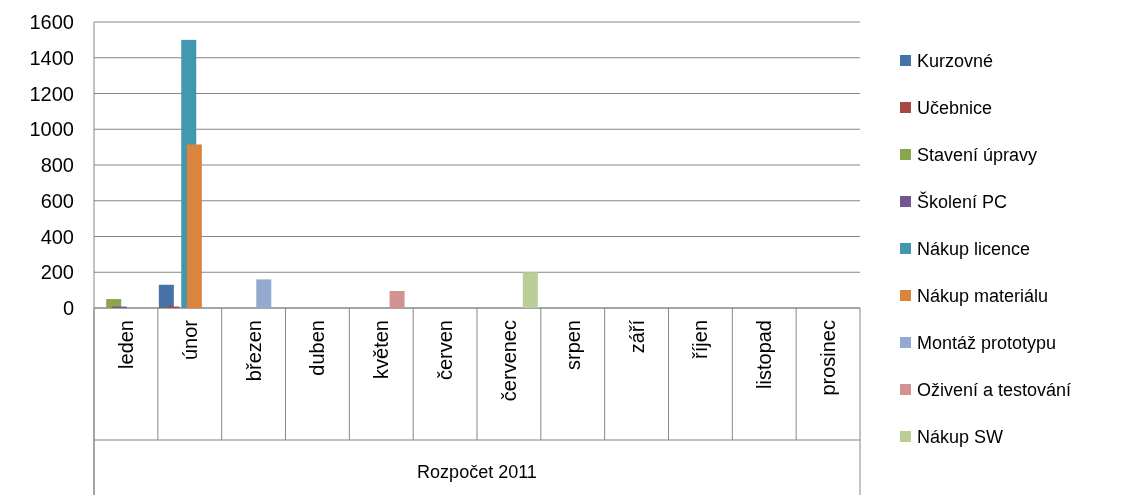 The height and width of the screenshot is (495, 1140). I want to click on y-tick-label: 600, so click(57, 200).